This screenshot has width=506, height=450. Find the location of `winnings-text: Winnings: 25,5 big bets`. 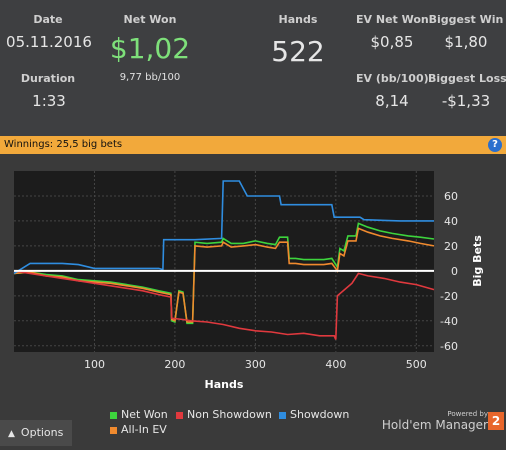

winnings-text: Winnings: 25,5 big bets is located at coordinates (63, 144).